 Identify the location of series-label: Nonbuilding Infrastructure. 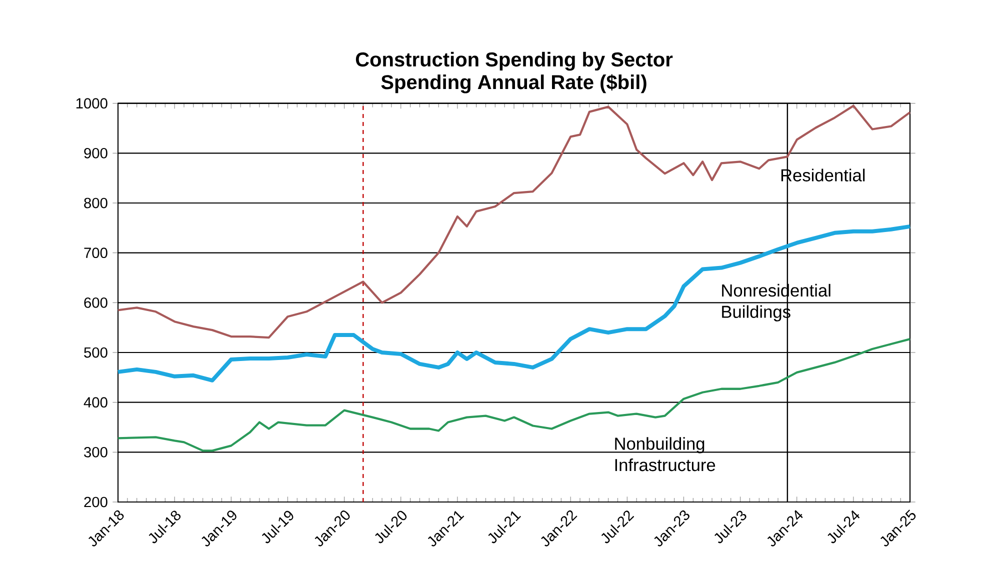
(665, 454).